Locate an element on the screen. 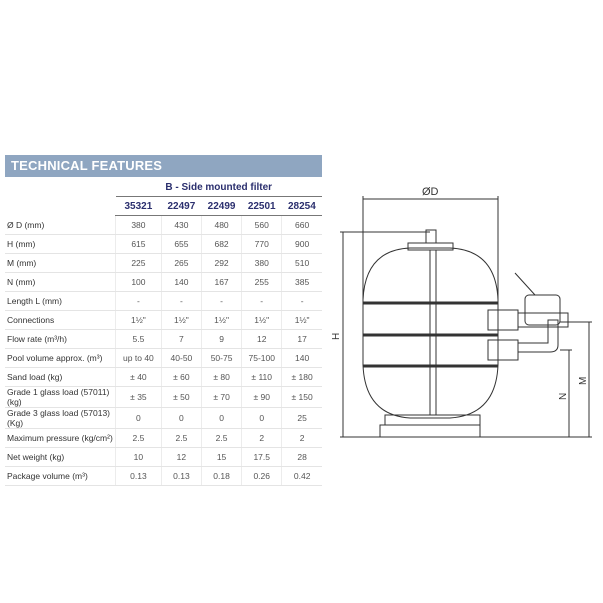  cell-value: 900 is located at coordinates (301, 244).